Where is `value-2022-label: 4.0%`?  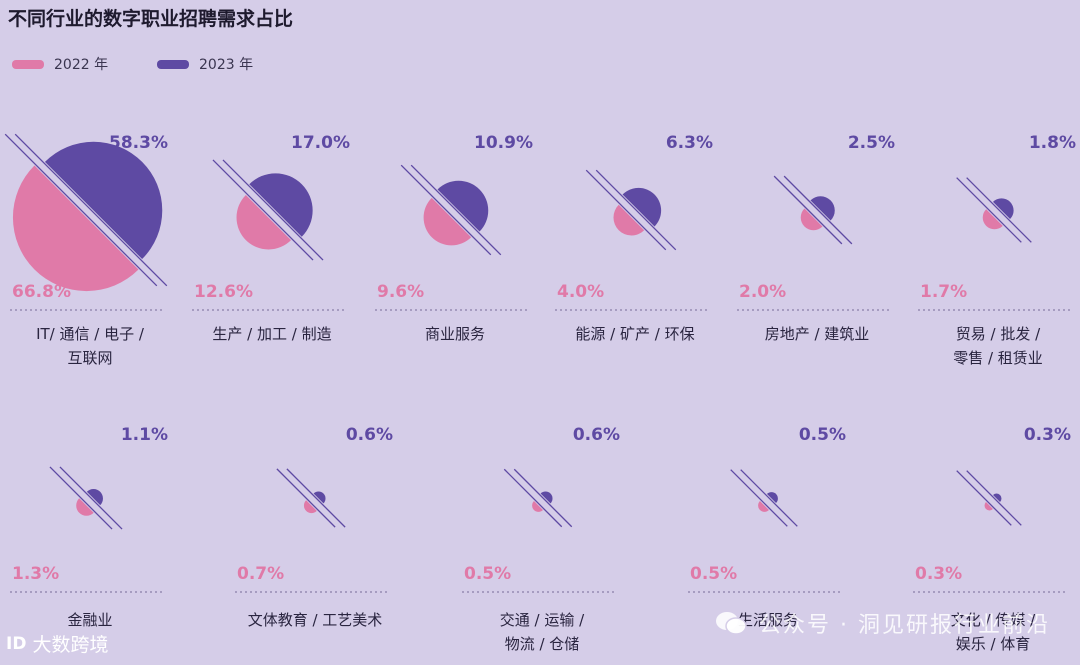 value-2022-label: 4.0% is located at coordinates (580, 292).